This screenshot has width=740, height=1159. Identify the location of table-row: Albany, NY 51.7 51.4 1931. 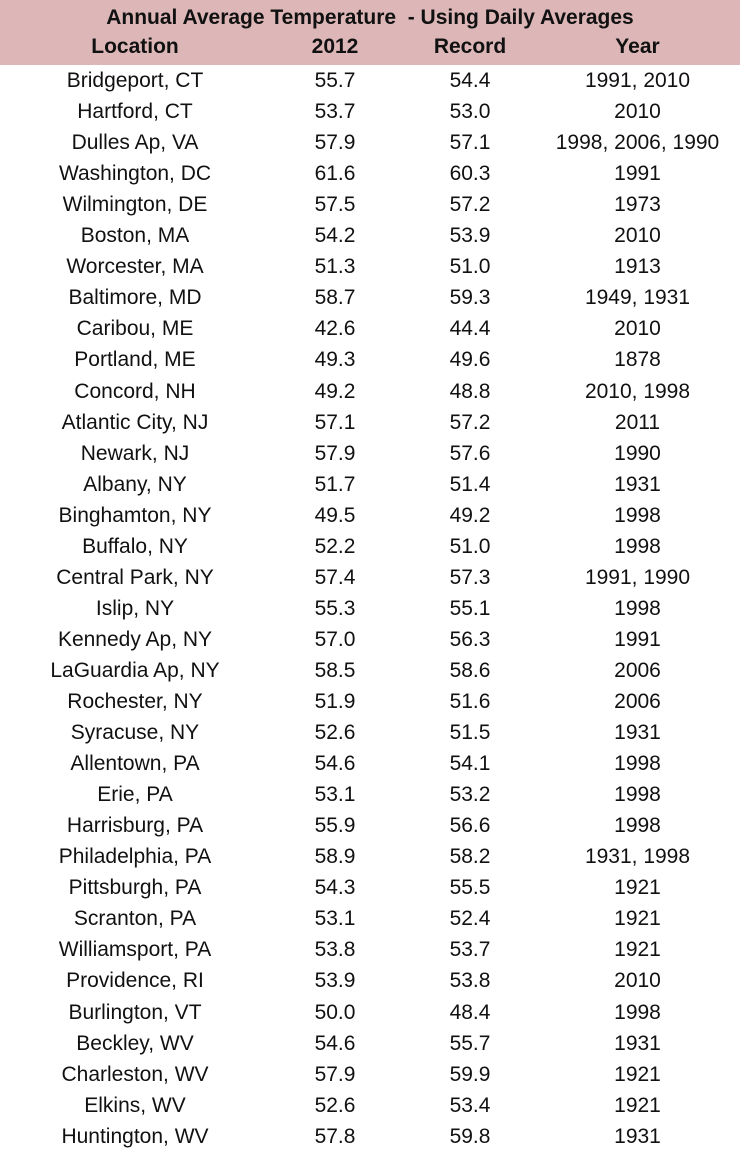
(370, 484).